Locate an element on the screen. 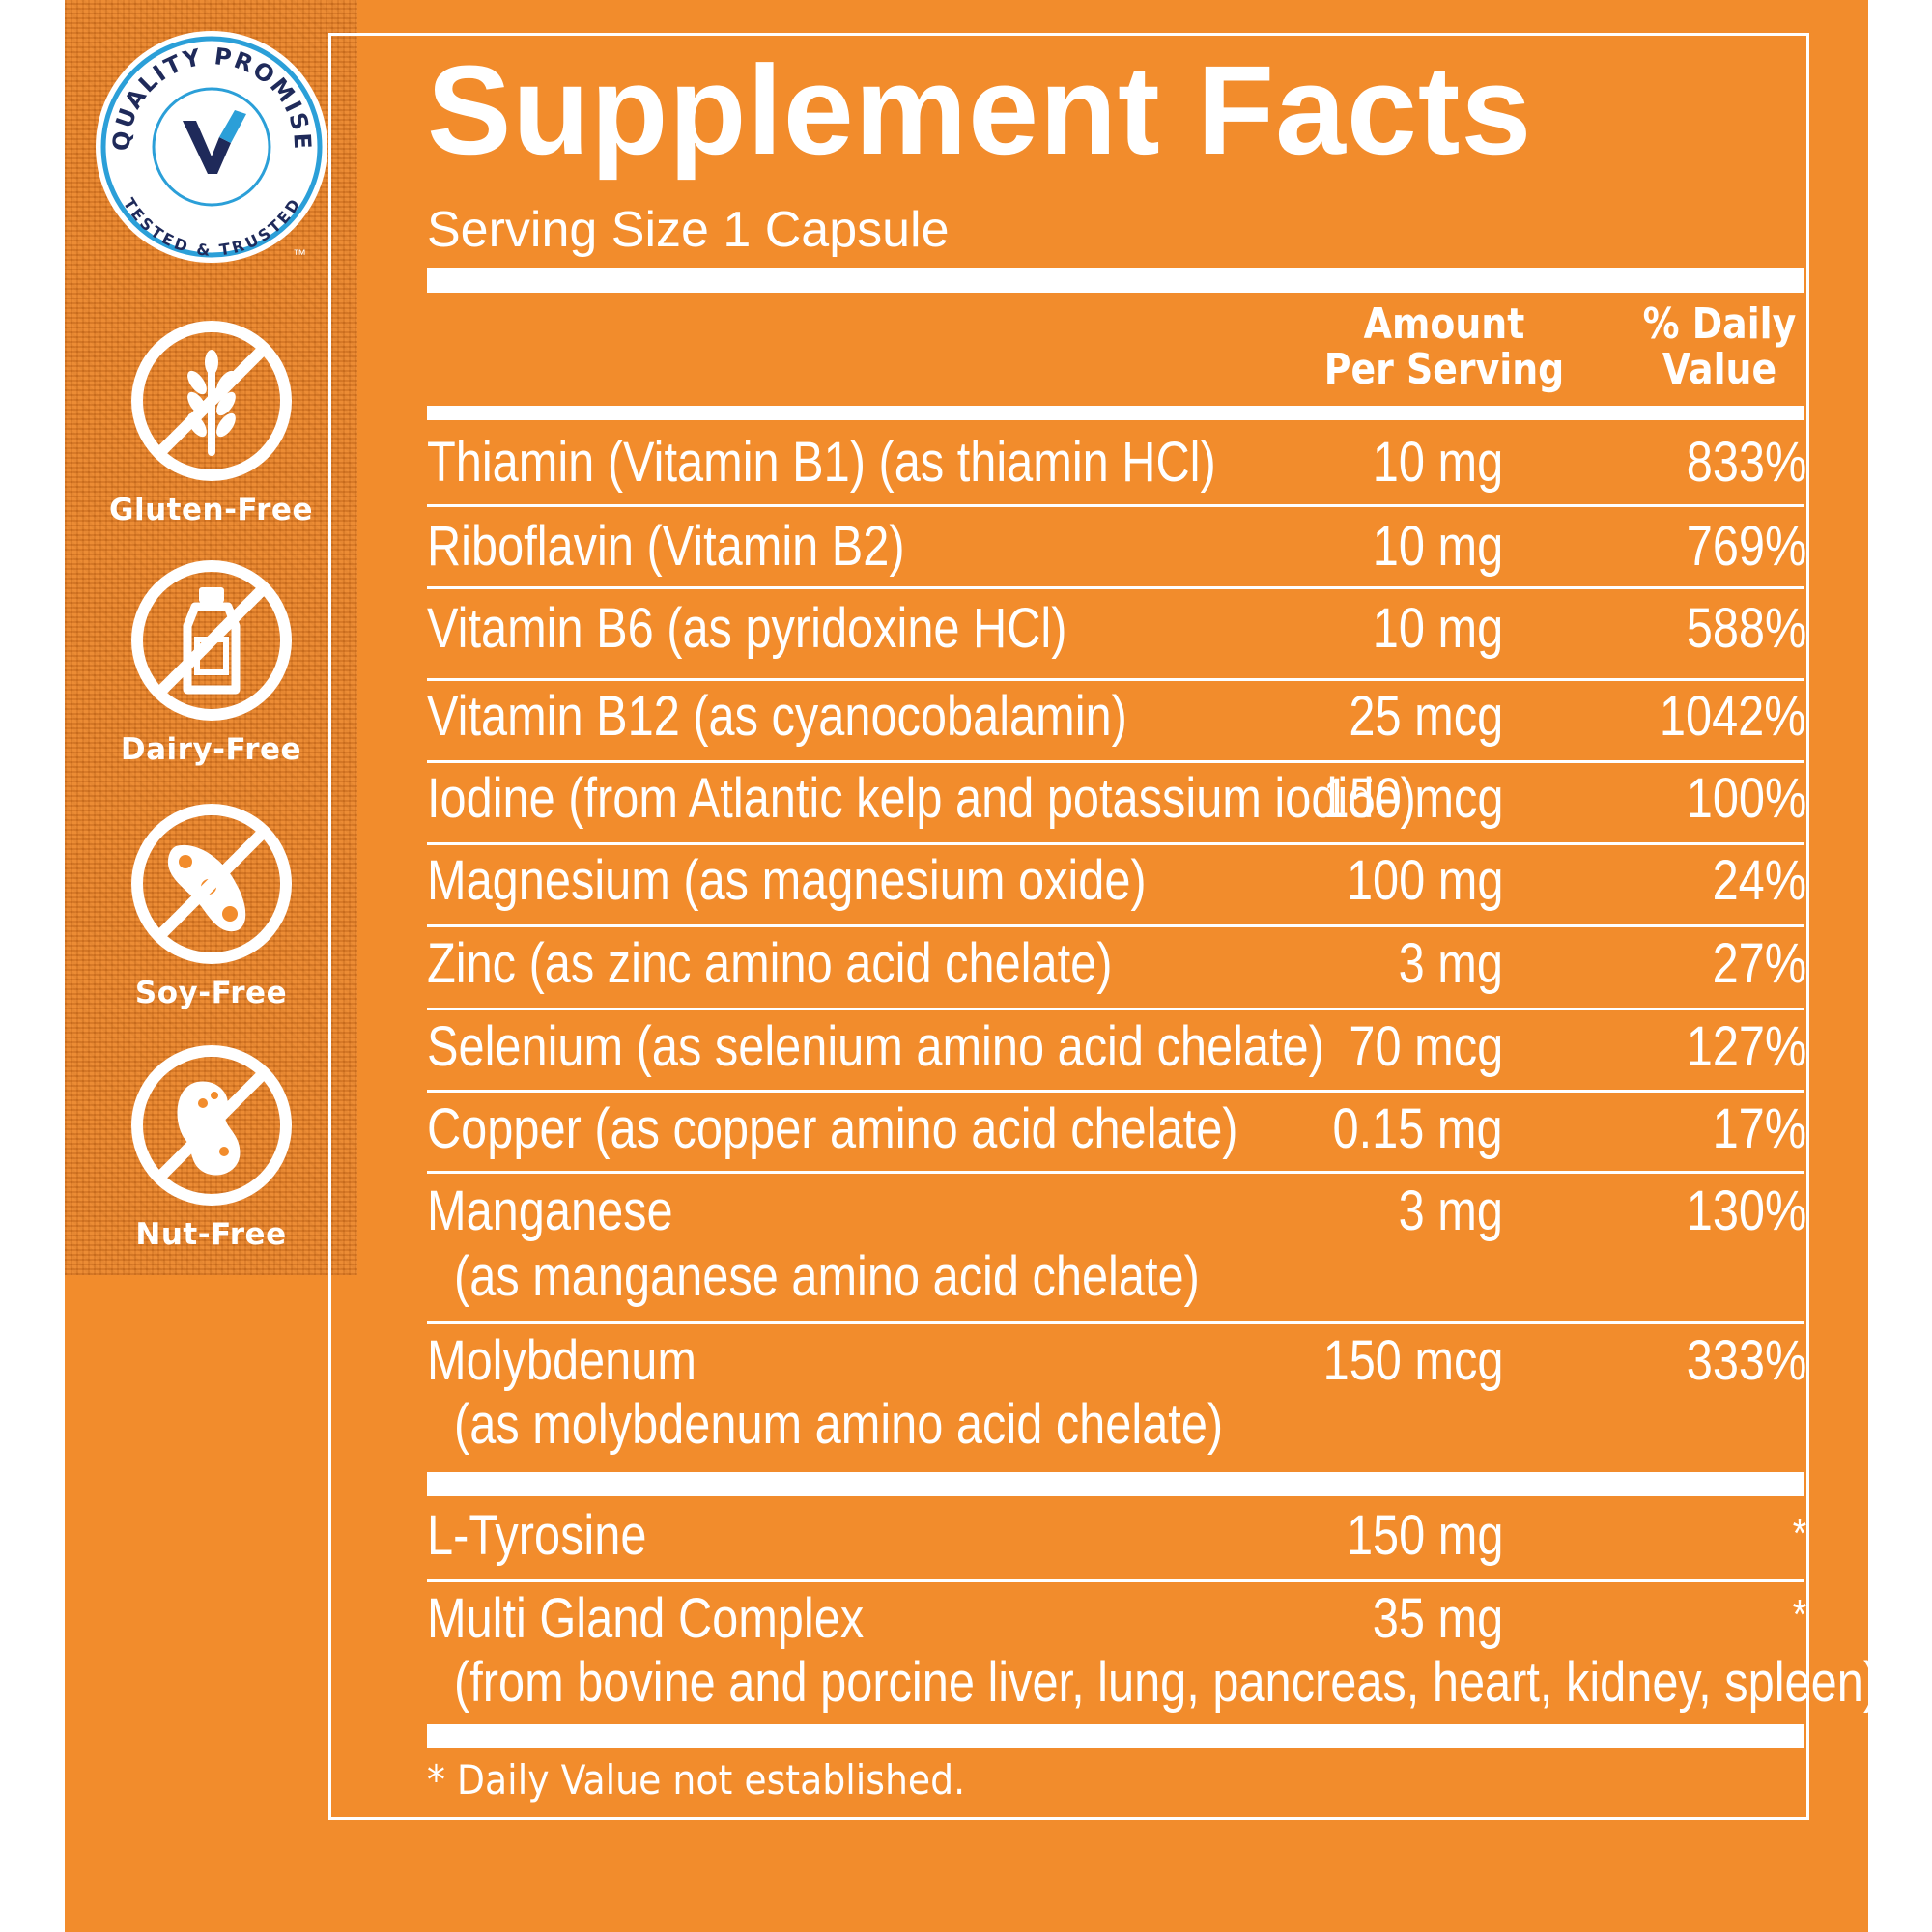  nut-free-block: Nut-Free is located at coordinates (211, 1147).